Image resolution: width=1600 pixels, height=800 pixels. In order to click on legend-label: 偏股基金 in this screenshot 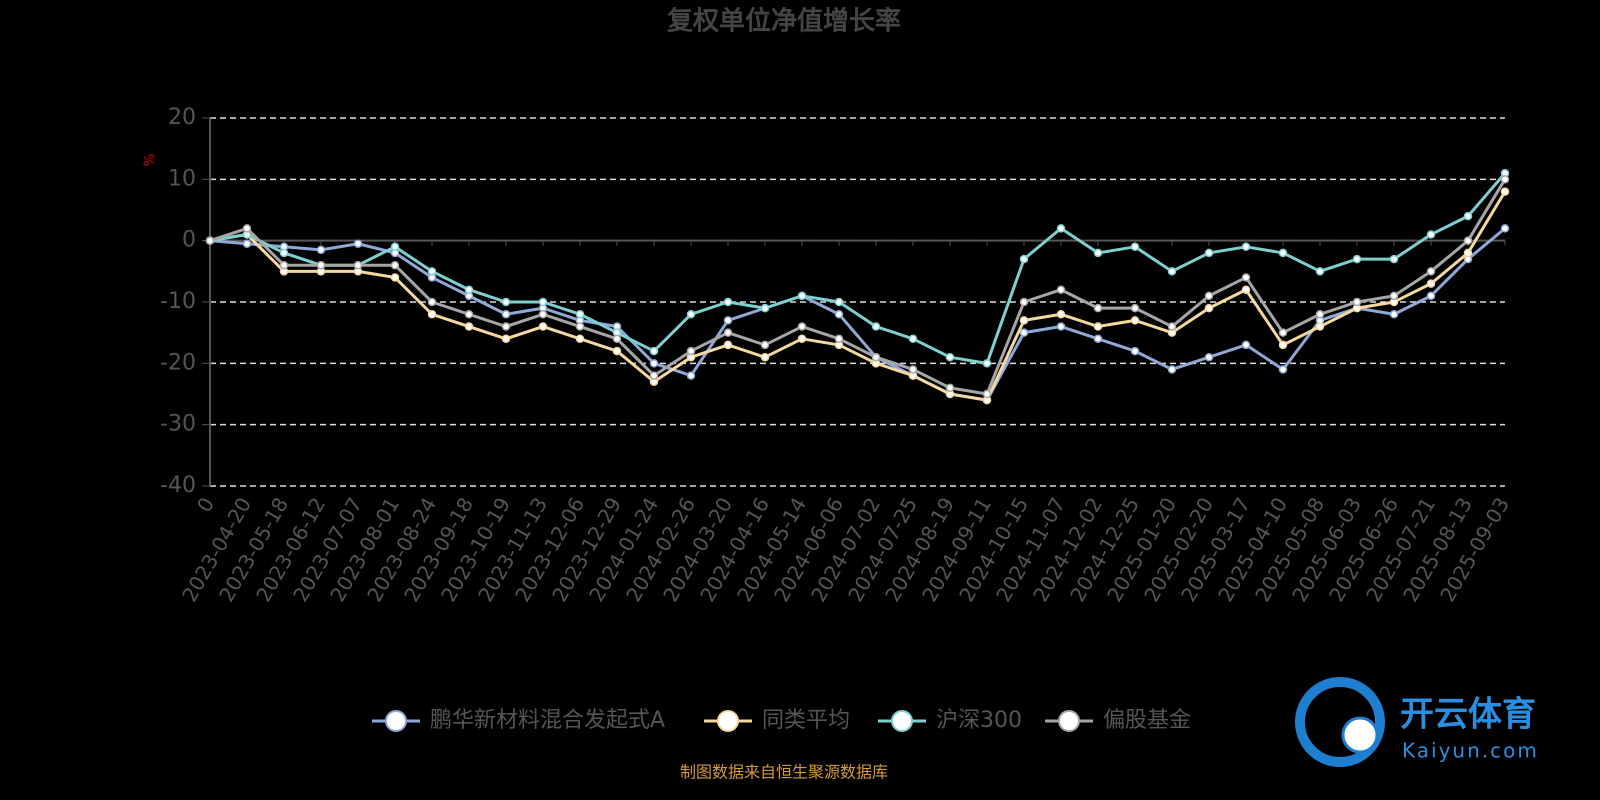, I will do `click(1147, 720)`.